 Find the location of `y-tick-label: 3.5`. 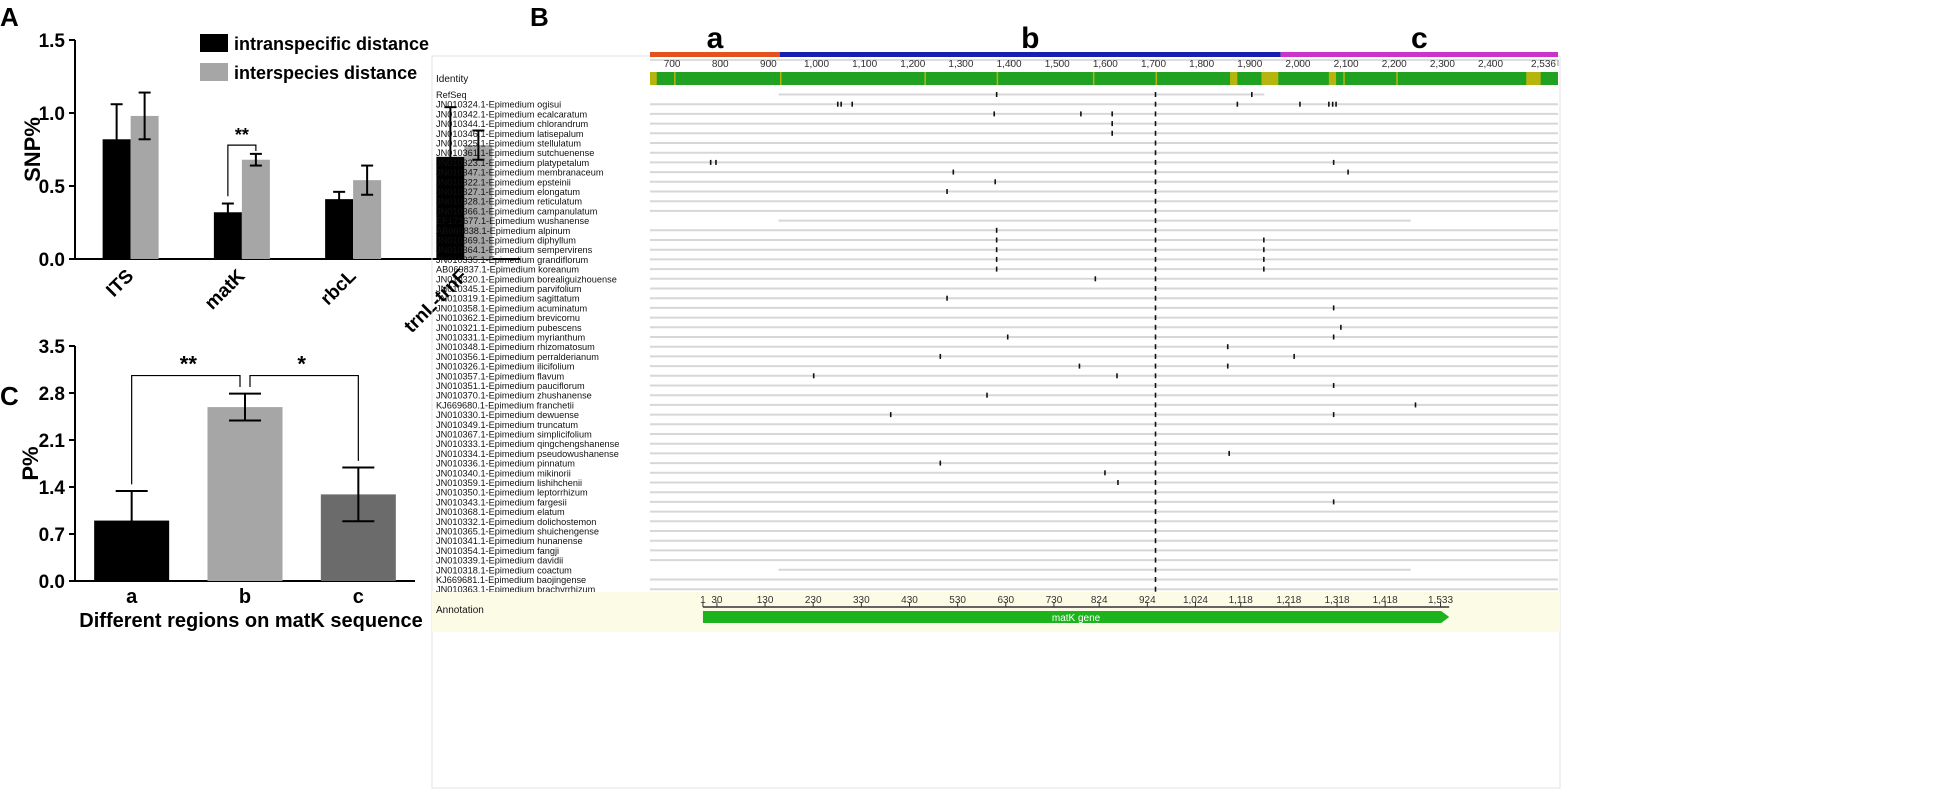

y-tick-label: 3.5 is located at coordinates (52, 347).